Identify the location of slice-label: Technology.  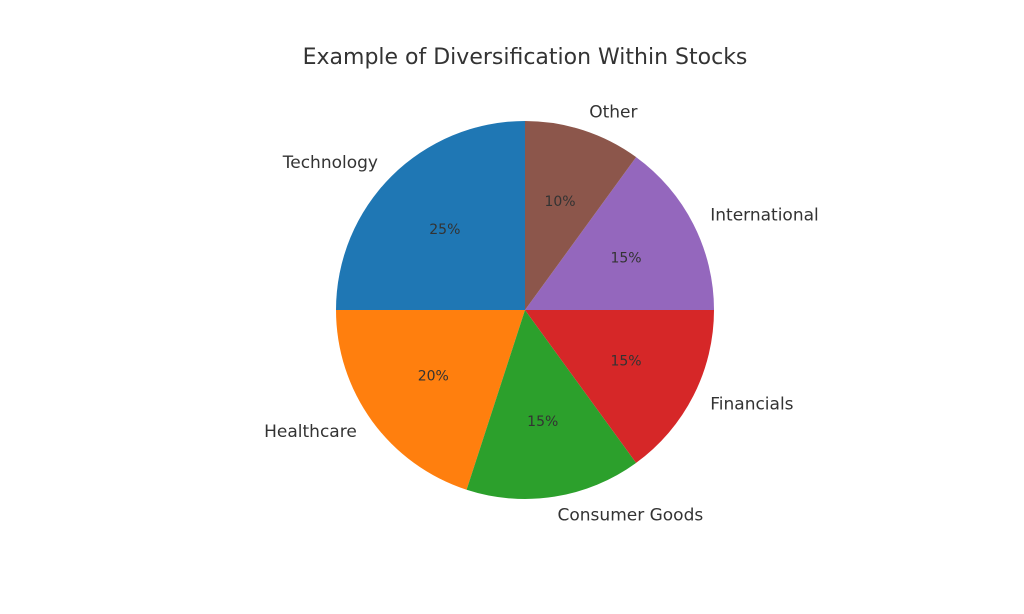
(330, 163).